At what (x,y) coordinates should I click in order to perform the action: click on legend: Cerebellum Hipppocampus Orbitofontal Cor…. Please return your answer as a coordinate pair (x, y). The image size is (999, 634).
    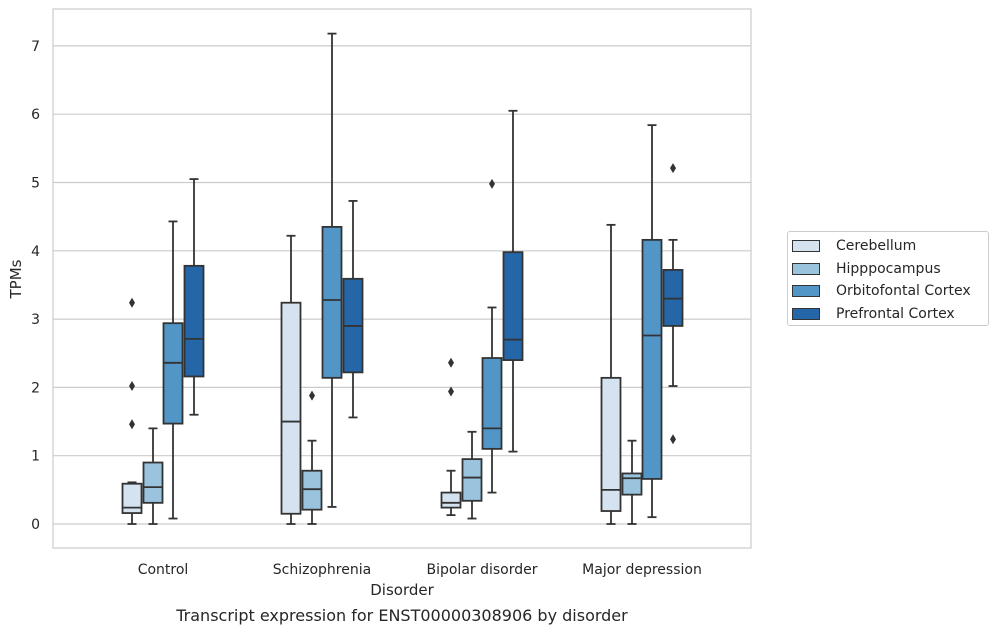
    Looking at the image, I should click on (888, 278).